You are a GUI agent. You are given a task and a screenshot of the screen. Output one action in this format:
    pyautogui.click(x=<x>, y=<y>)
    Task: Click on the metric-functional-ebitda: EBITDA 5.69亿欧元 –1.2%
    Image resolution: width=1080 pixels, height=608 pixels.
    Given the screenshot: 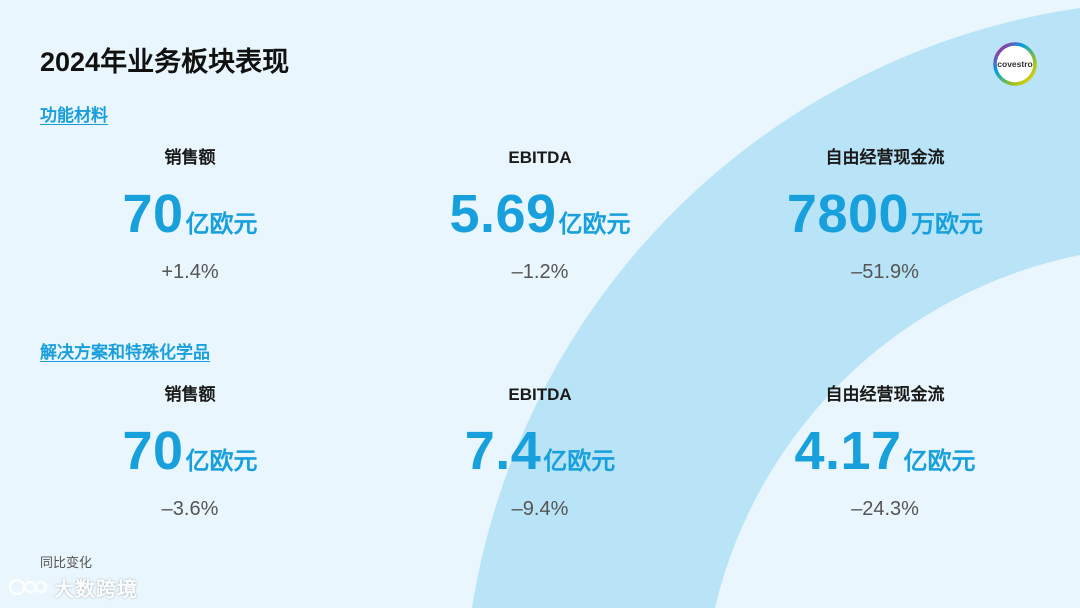 What is the action you would take?
    pyautogui.click(x=540, y=216)
    